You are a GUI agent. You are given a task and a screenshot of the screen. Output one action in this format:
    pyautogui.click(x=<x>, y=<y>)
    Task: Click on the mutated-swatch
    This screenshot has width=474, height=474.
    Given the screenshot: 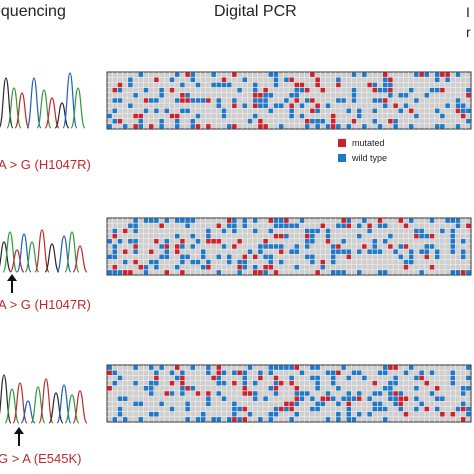 What is the action you would take?
    pyautogui.click(x=342, y=143)
    